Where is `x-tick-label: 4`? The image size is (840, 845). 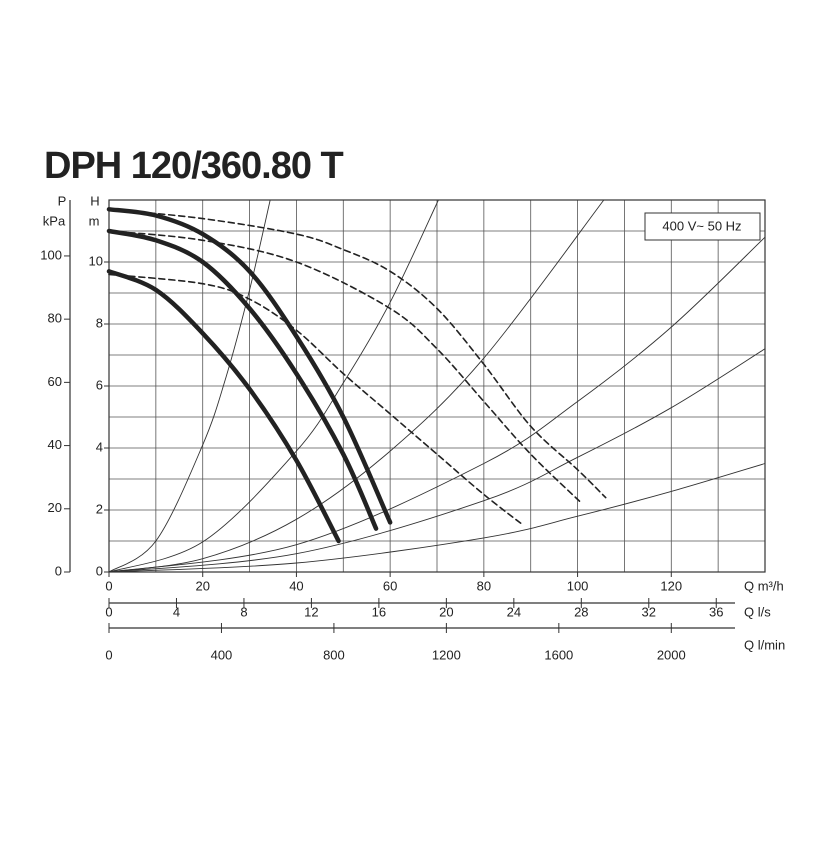
x-tick-label: 4 is located at coordinates (176, 611).